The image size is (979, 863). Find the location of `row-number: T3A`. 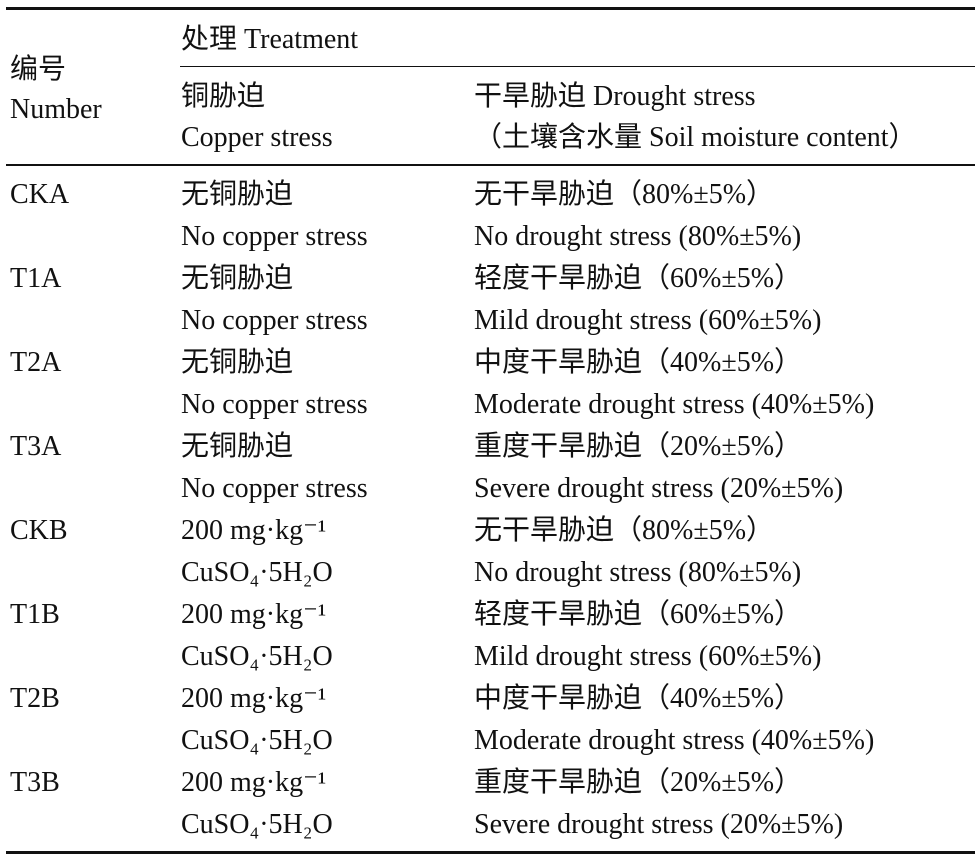

row-number: T3A is located at coordinates (36, 446).